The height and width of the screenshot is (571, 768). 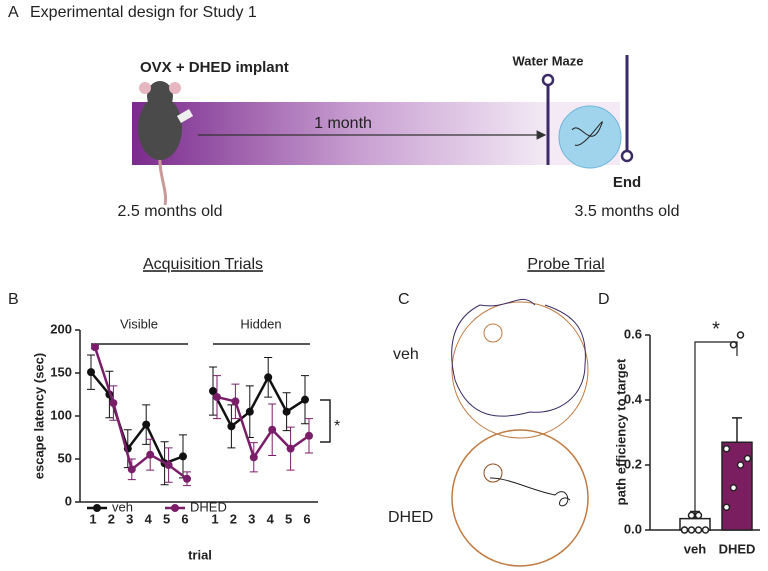 I want to click on end-event: End, so click(x=627, y=182).